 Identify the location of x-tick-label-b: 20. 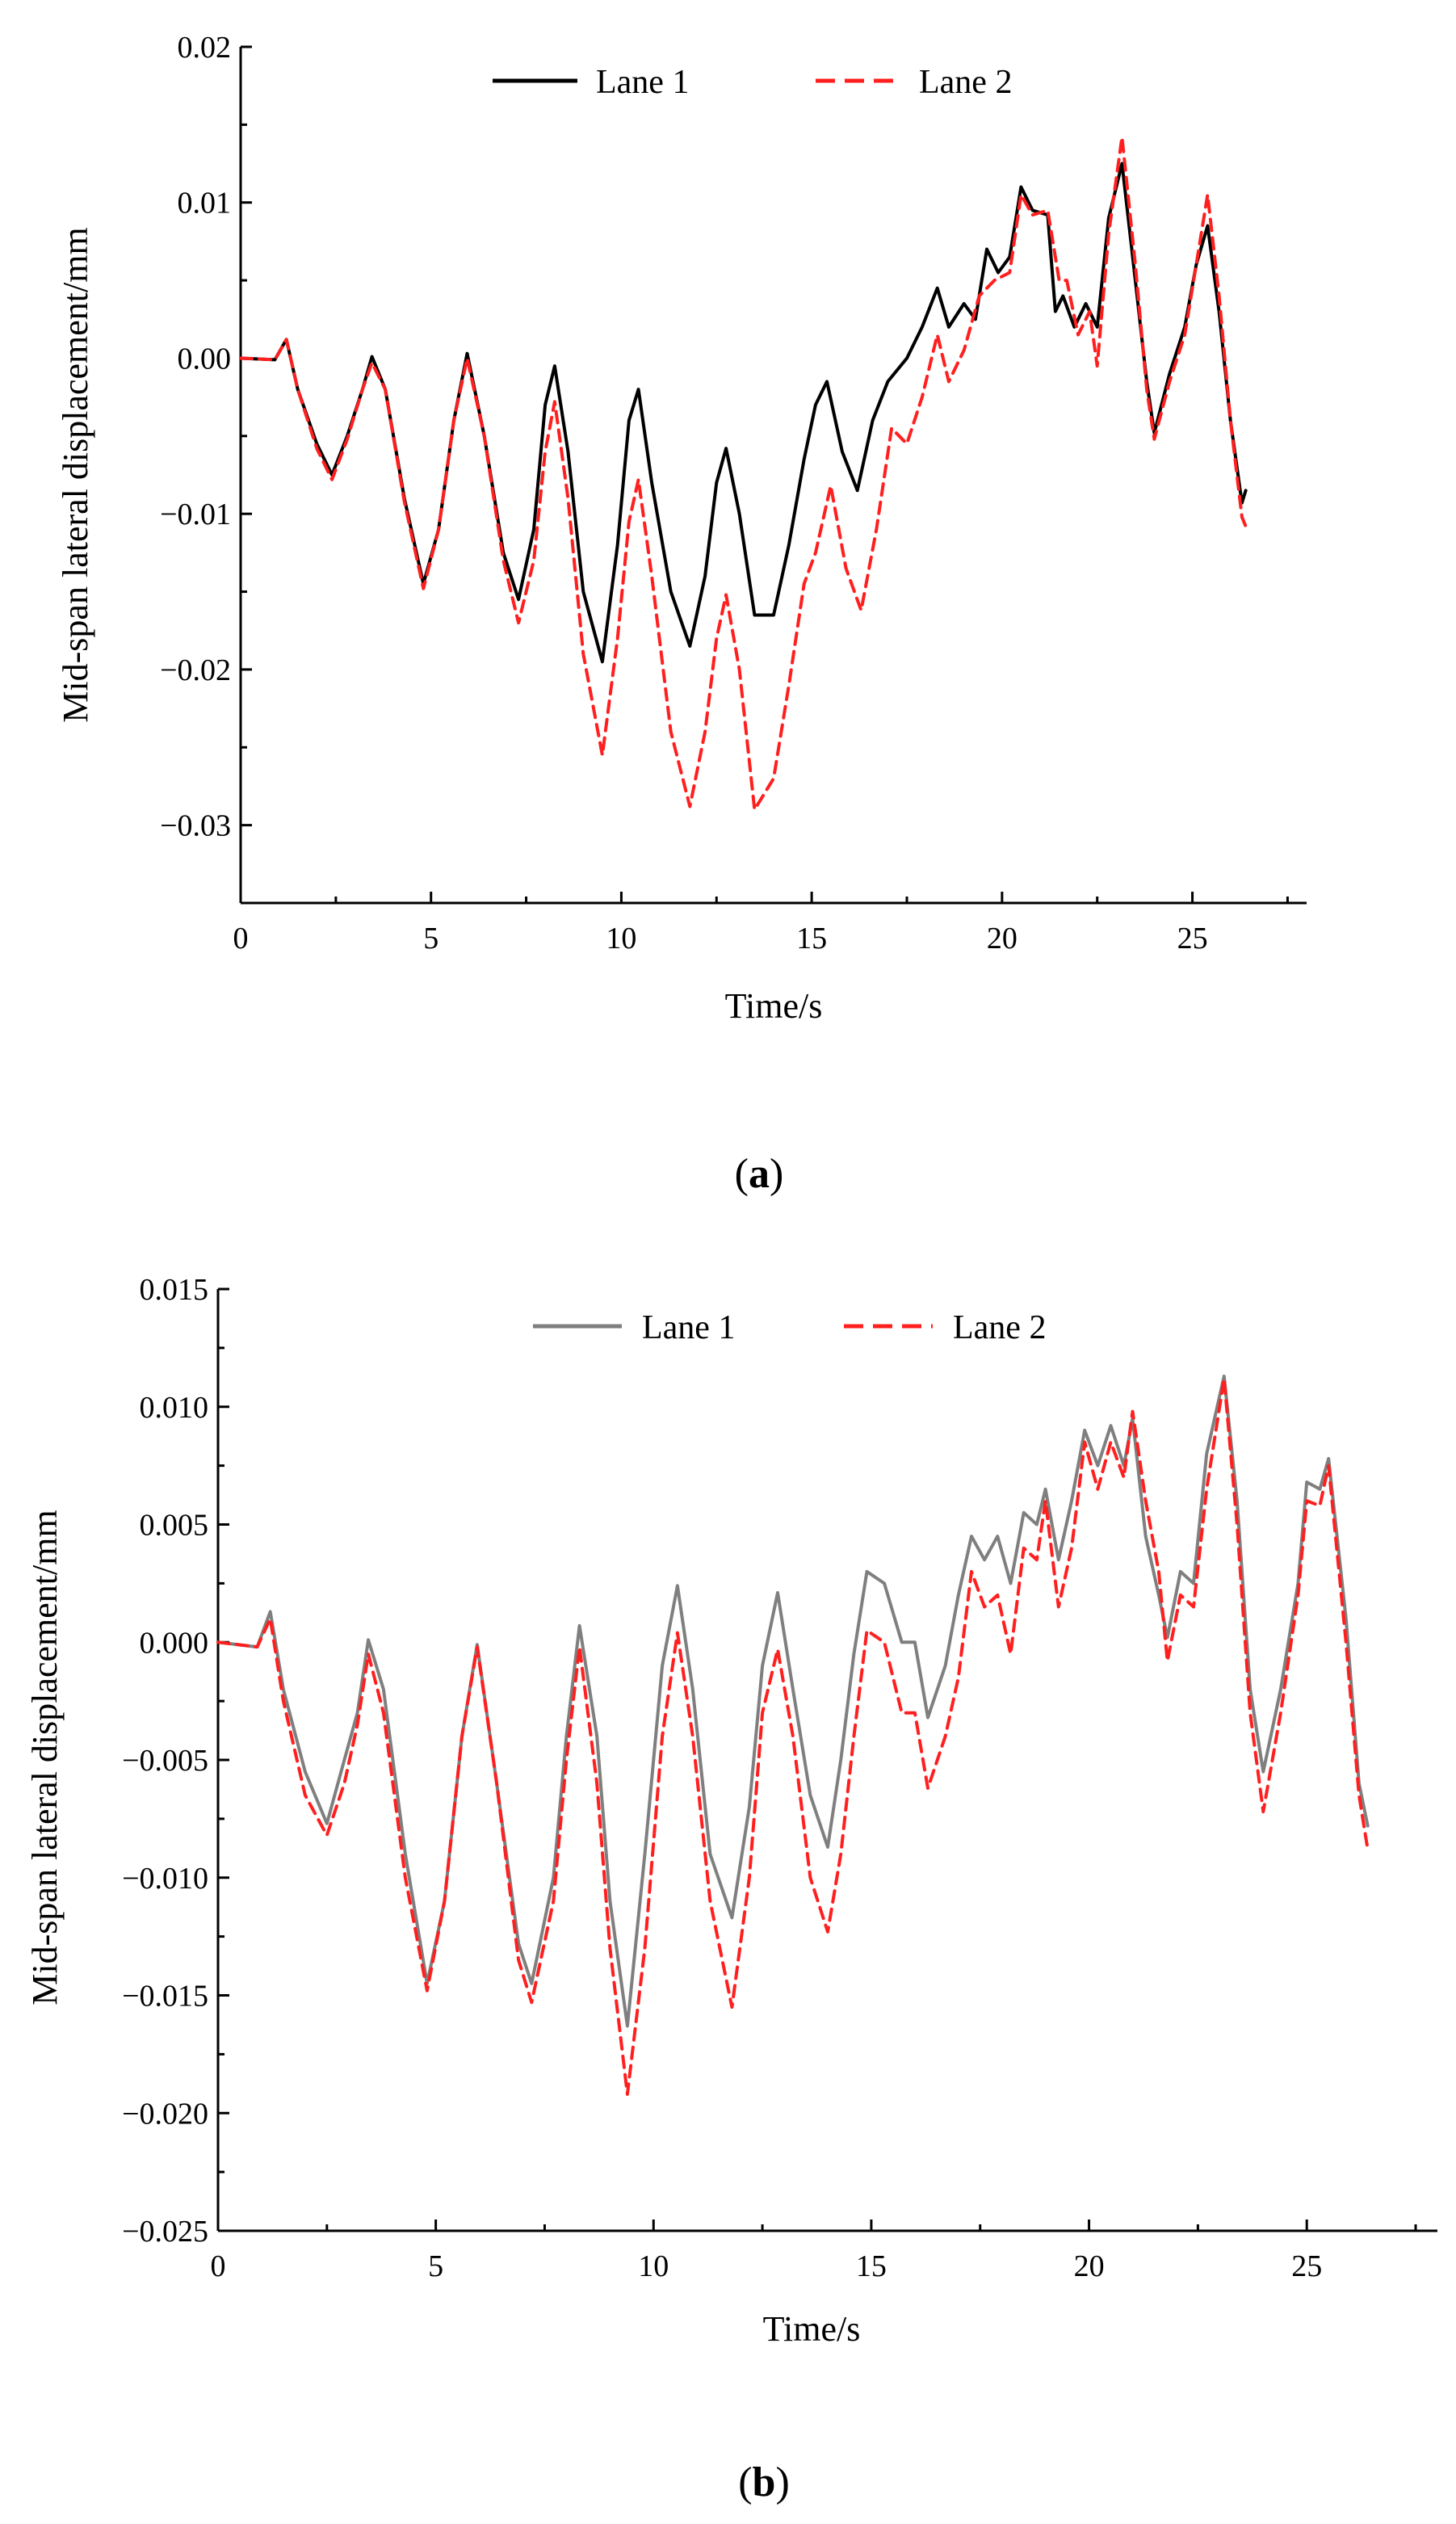
(1089, 2266).